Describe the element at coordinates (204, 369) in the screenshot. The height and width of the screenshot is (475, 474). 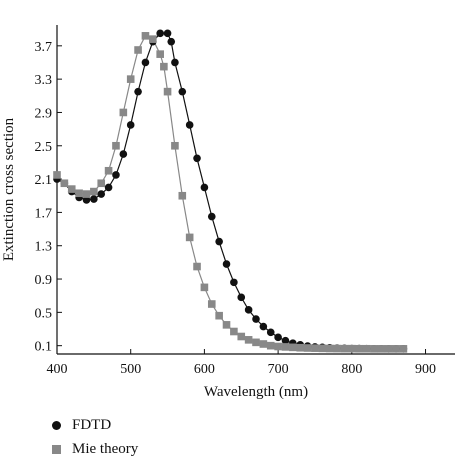
I see `x-tick-label: 600` at that location.